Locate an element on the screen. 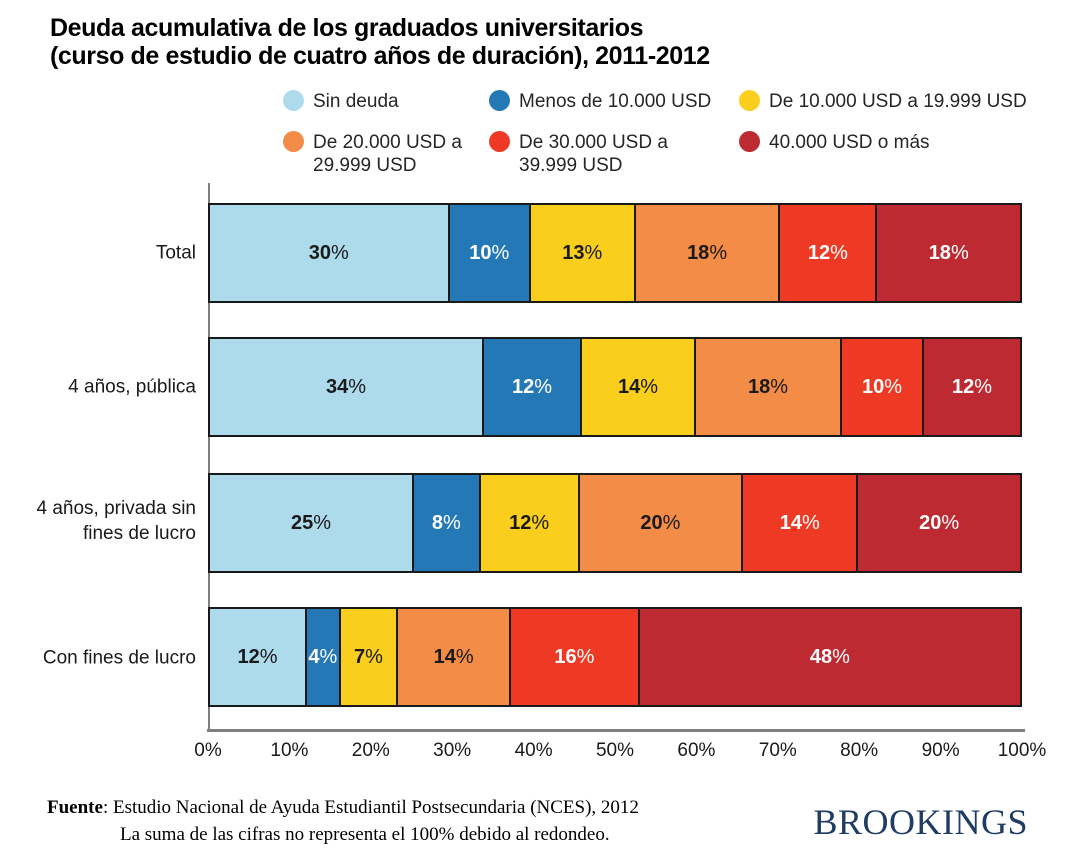 The height and width of the screenshot is (860, 1080). category-label: Total is located at coordinates (175, 253).